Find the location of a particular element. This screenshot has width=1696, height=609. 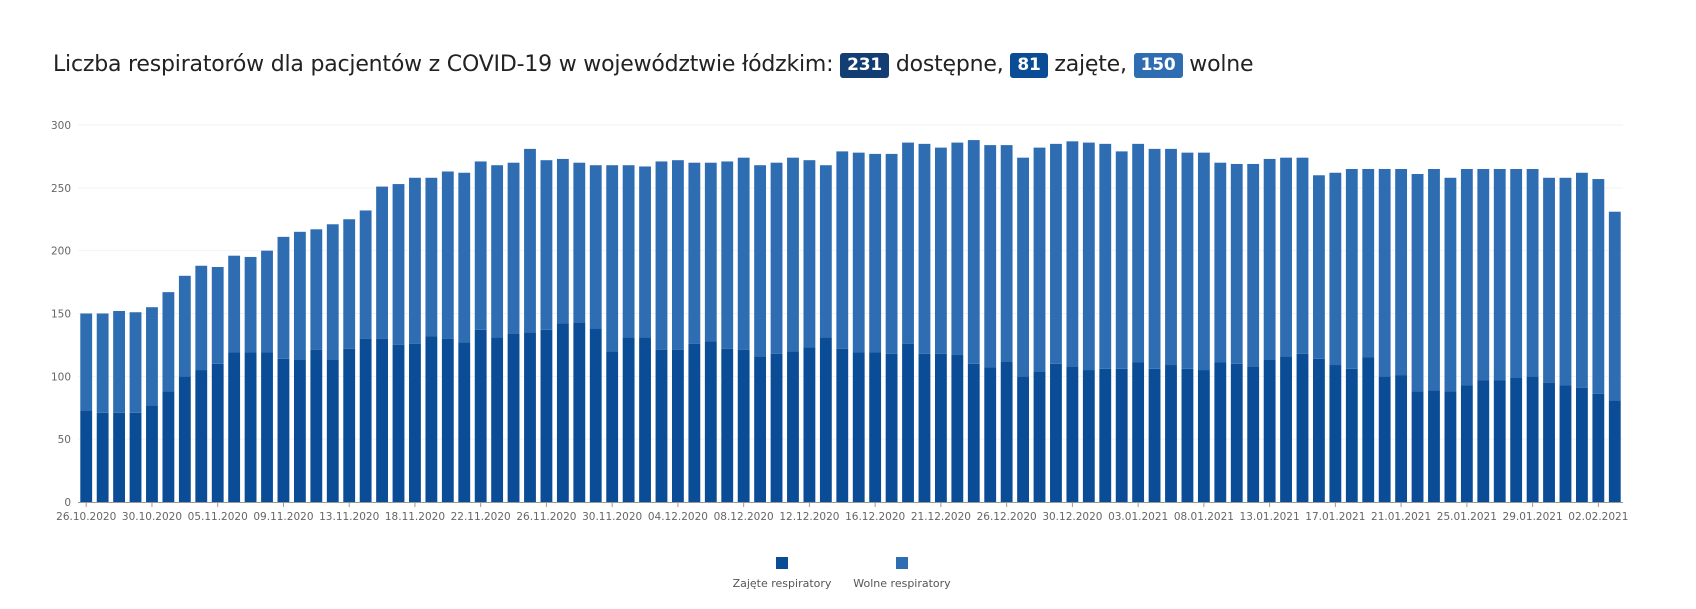

x-tick-label: 26.12.2020 is located at coordinates (1007, 517).